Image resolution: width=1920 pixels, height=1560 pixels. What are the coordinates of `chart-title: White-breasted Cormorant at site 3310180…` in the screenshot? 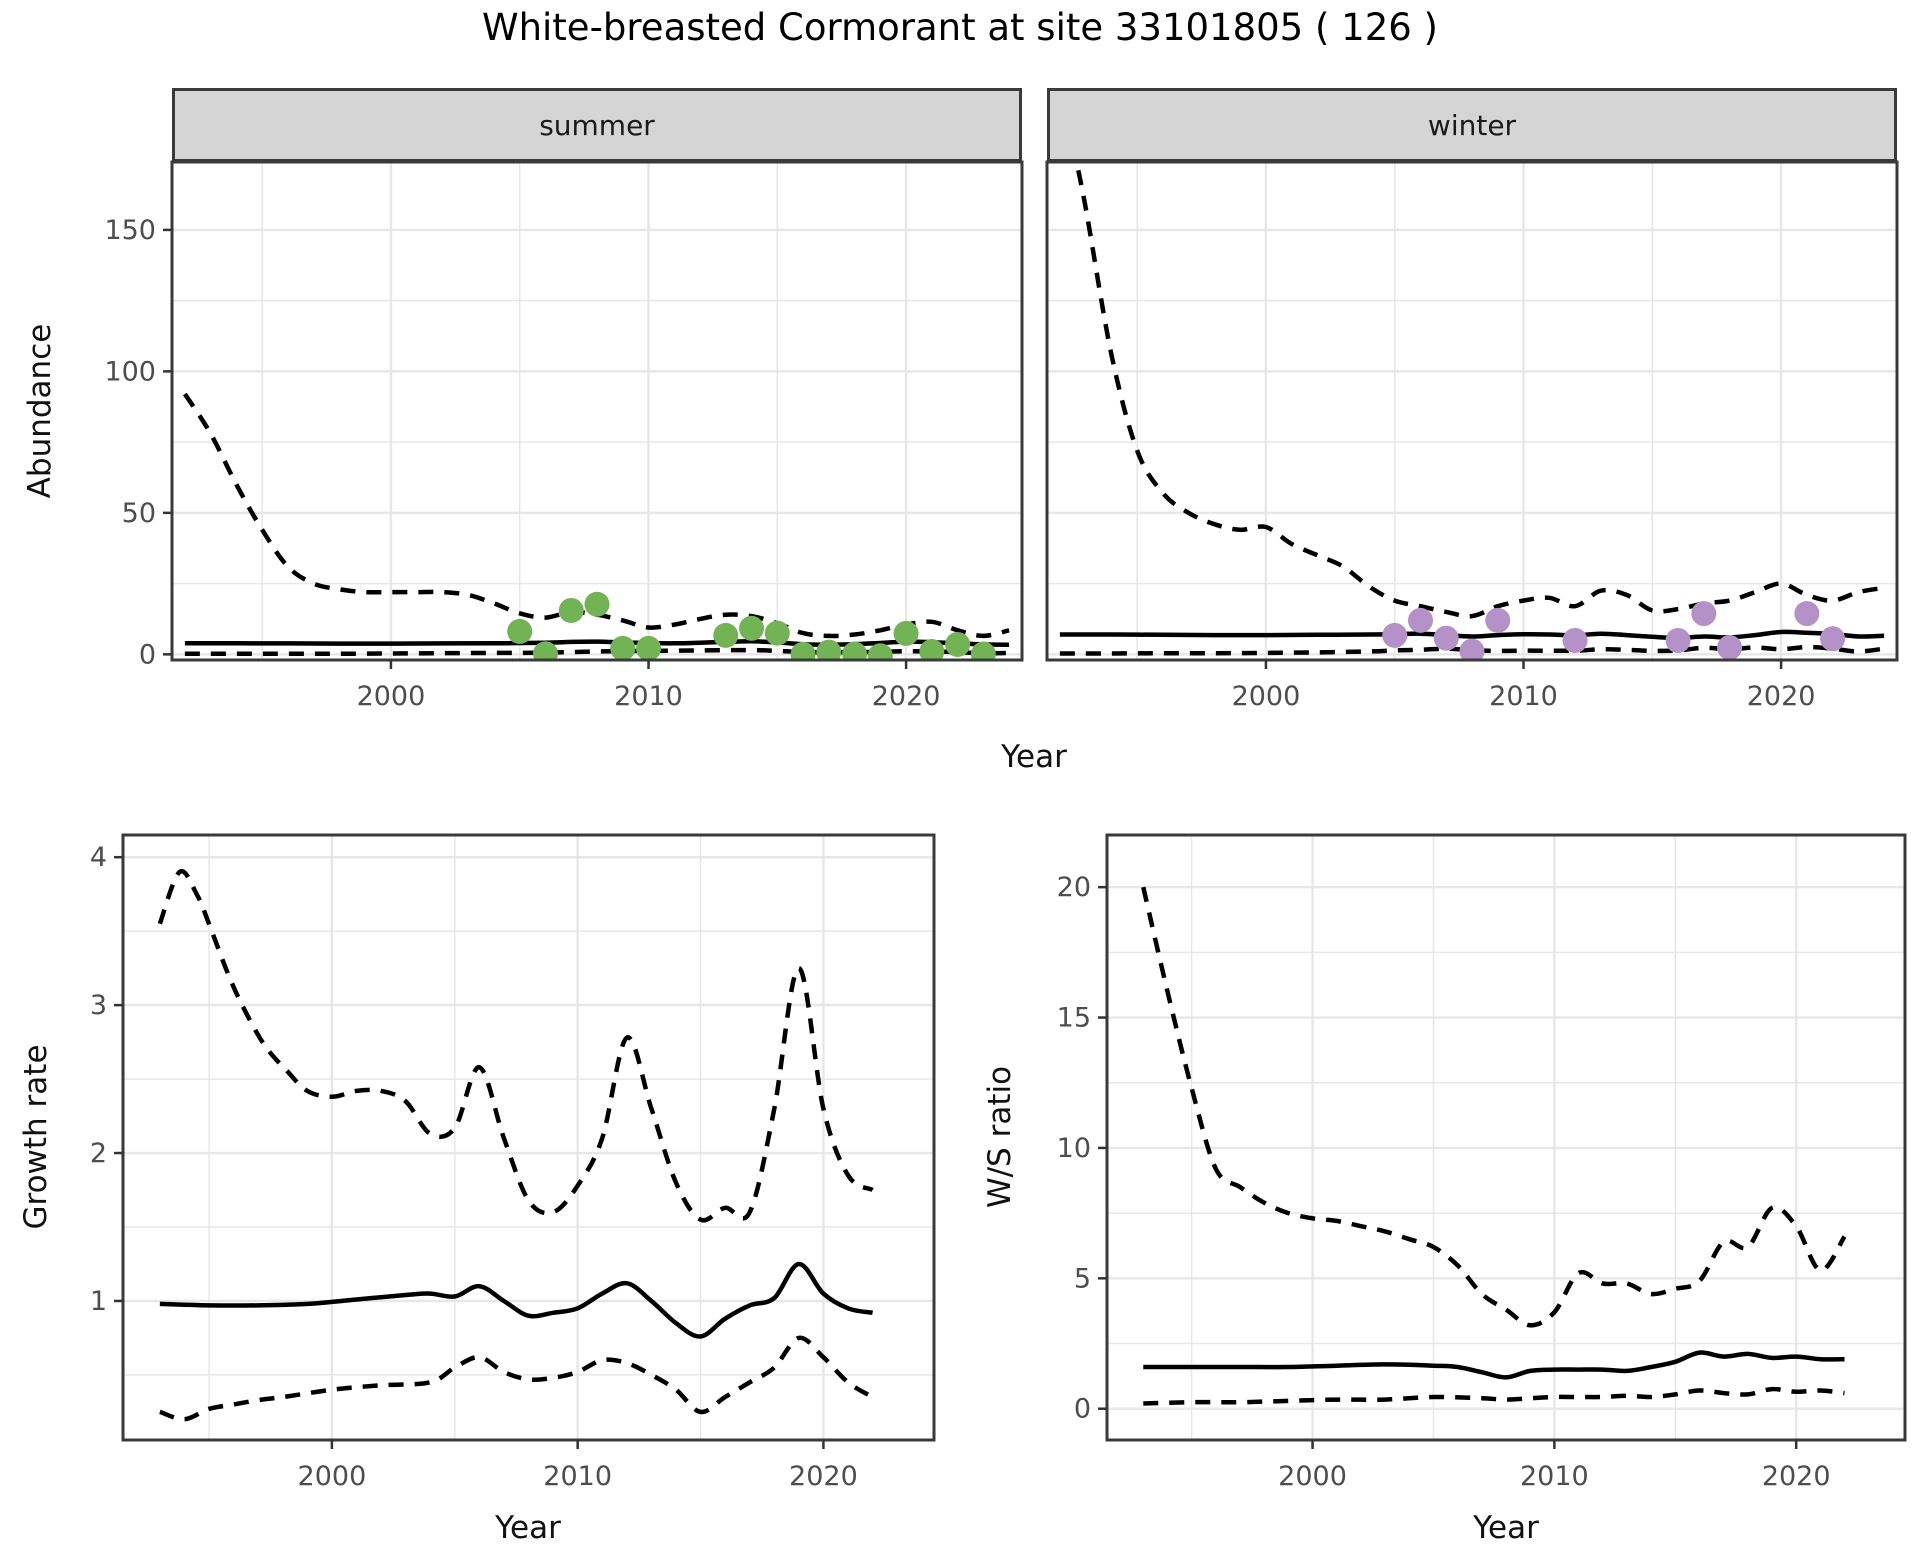 It's located at (959, 27).